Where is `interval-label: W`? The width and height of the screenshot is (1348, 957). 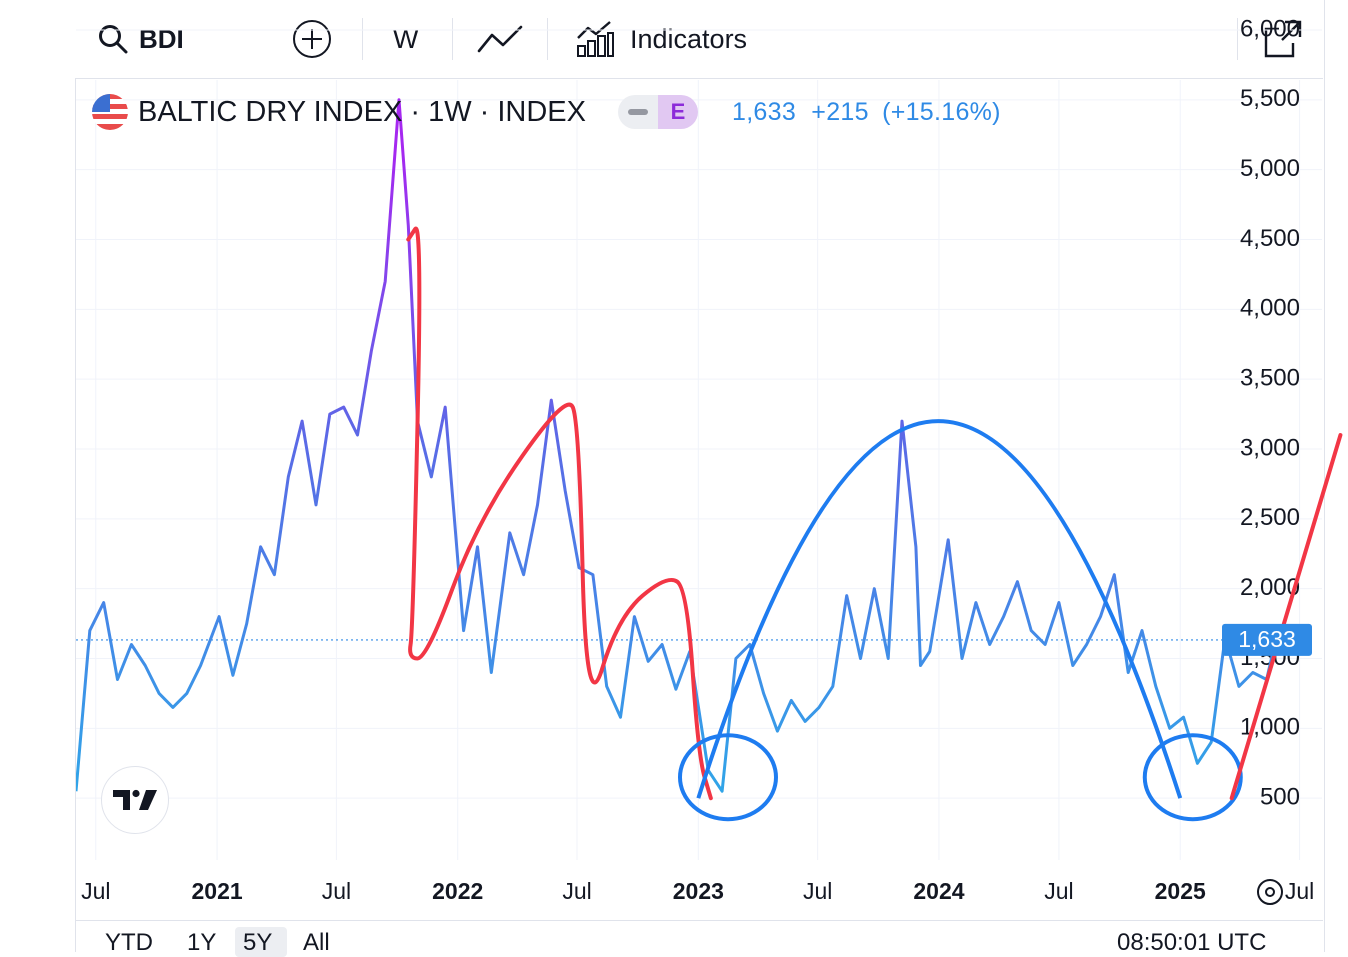
interval-label: W is located at coordinates (406, 38).